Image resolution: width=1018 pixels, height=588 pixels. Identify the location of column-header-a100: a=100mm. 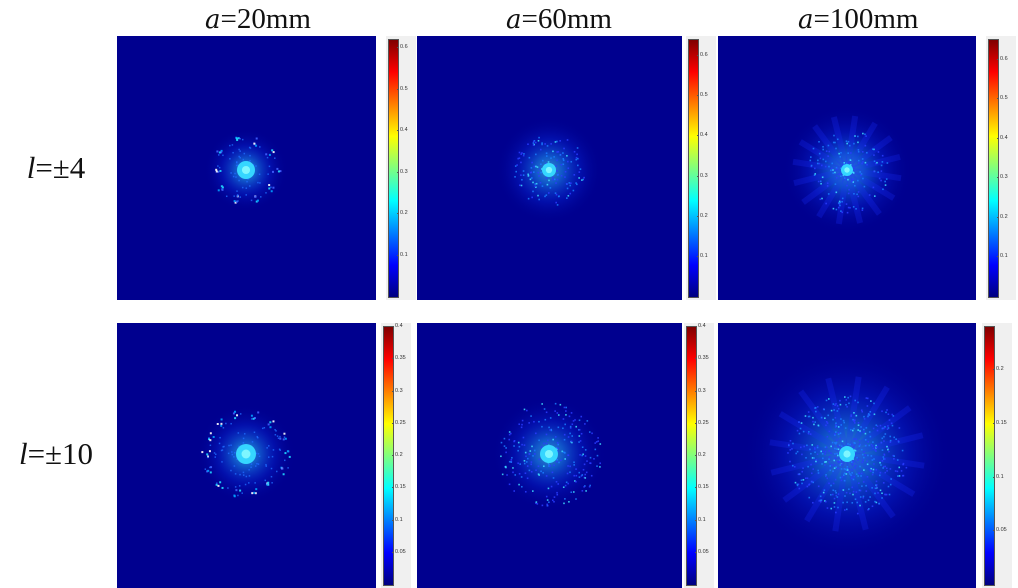
(858, 19).